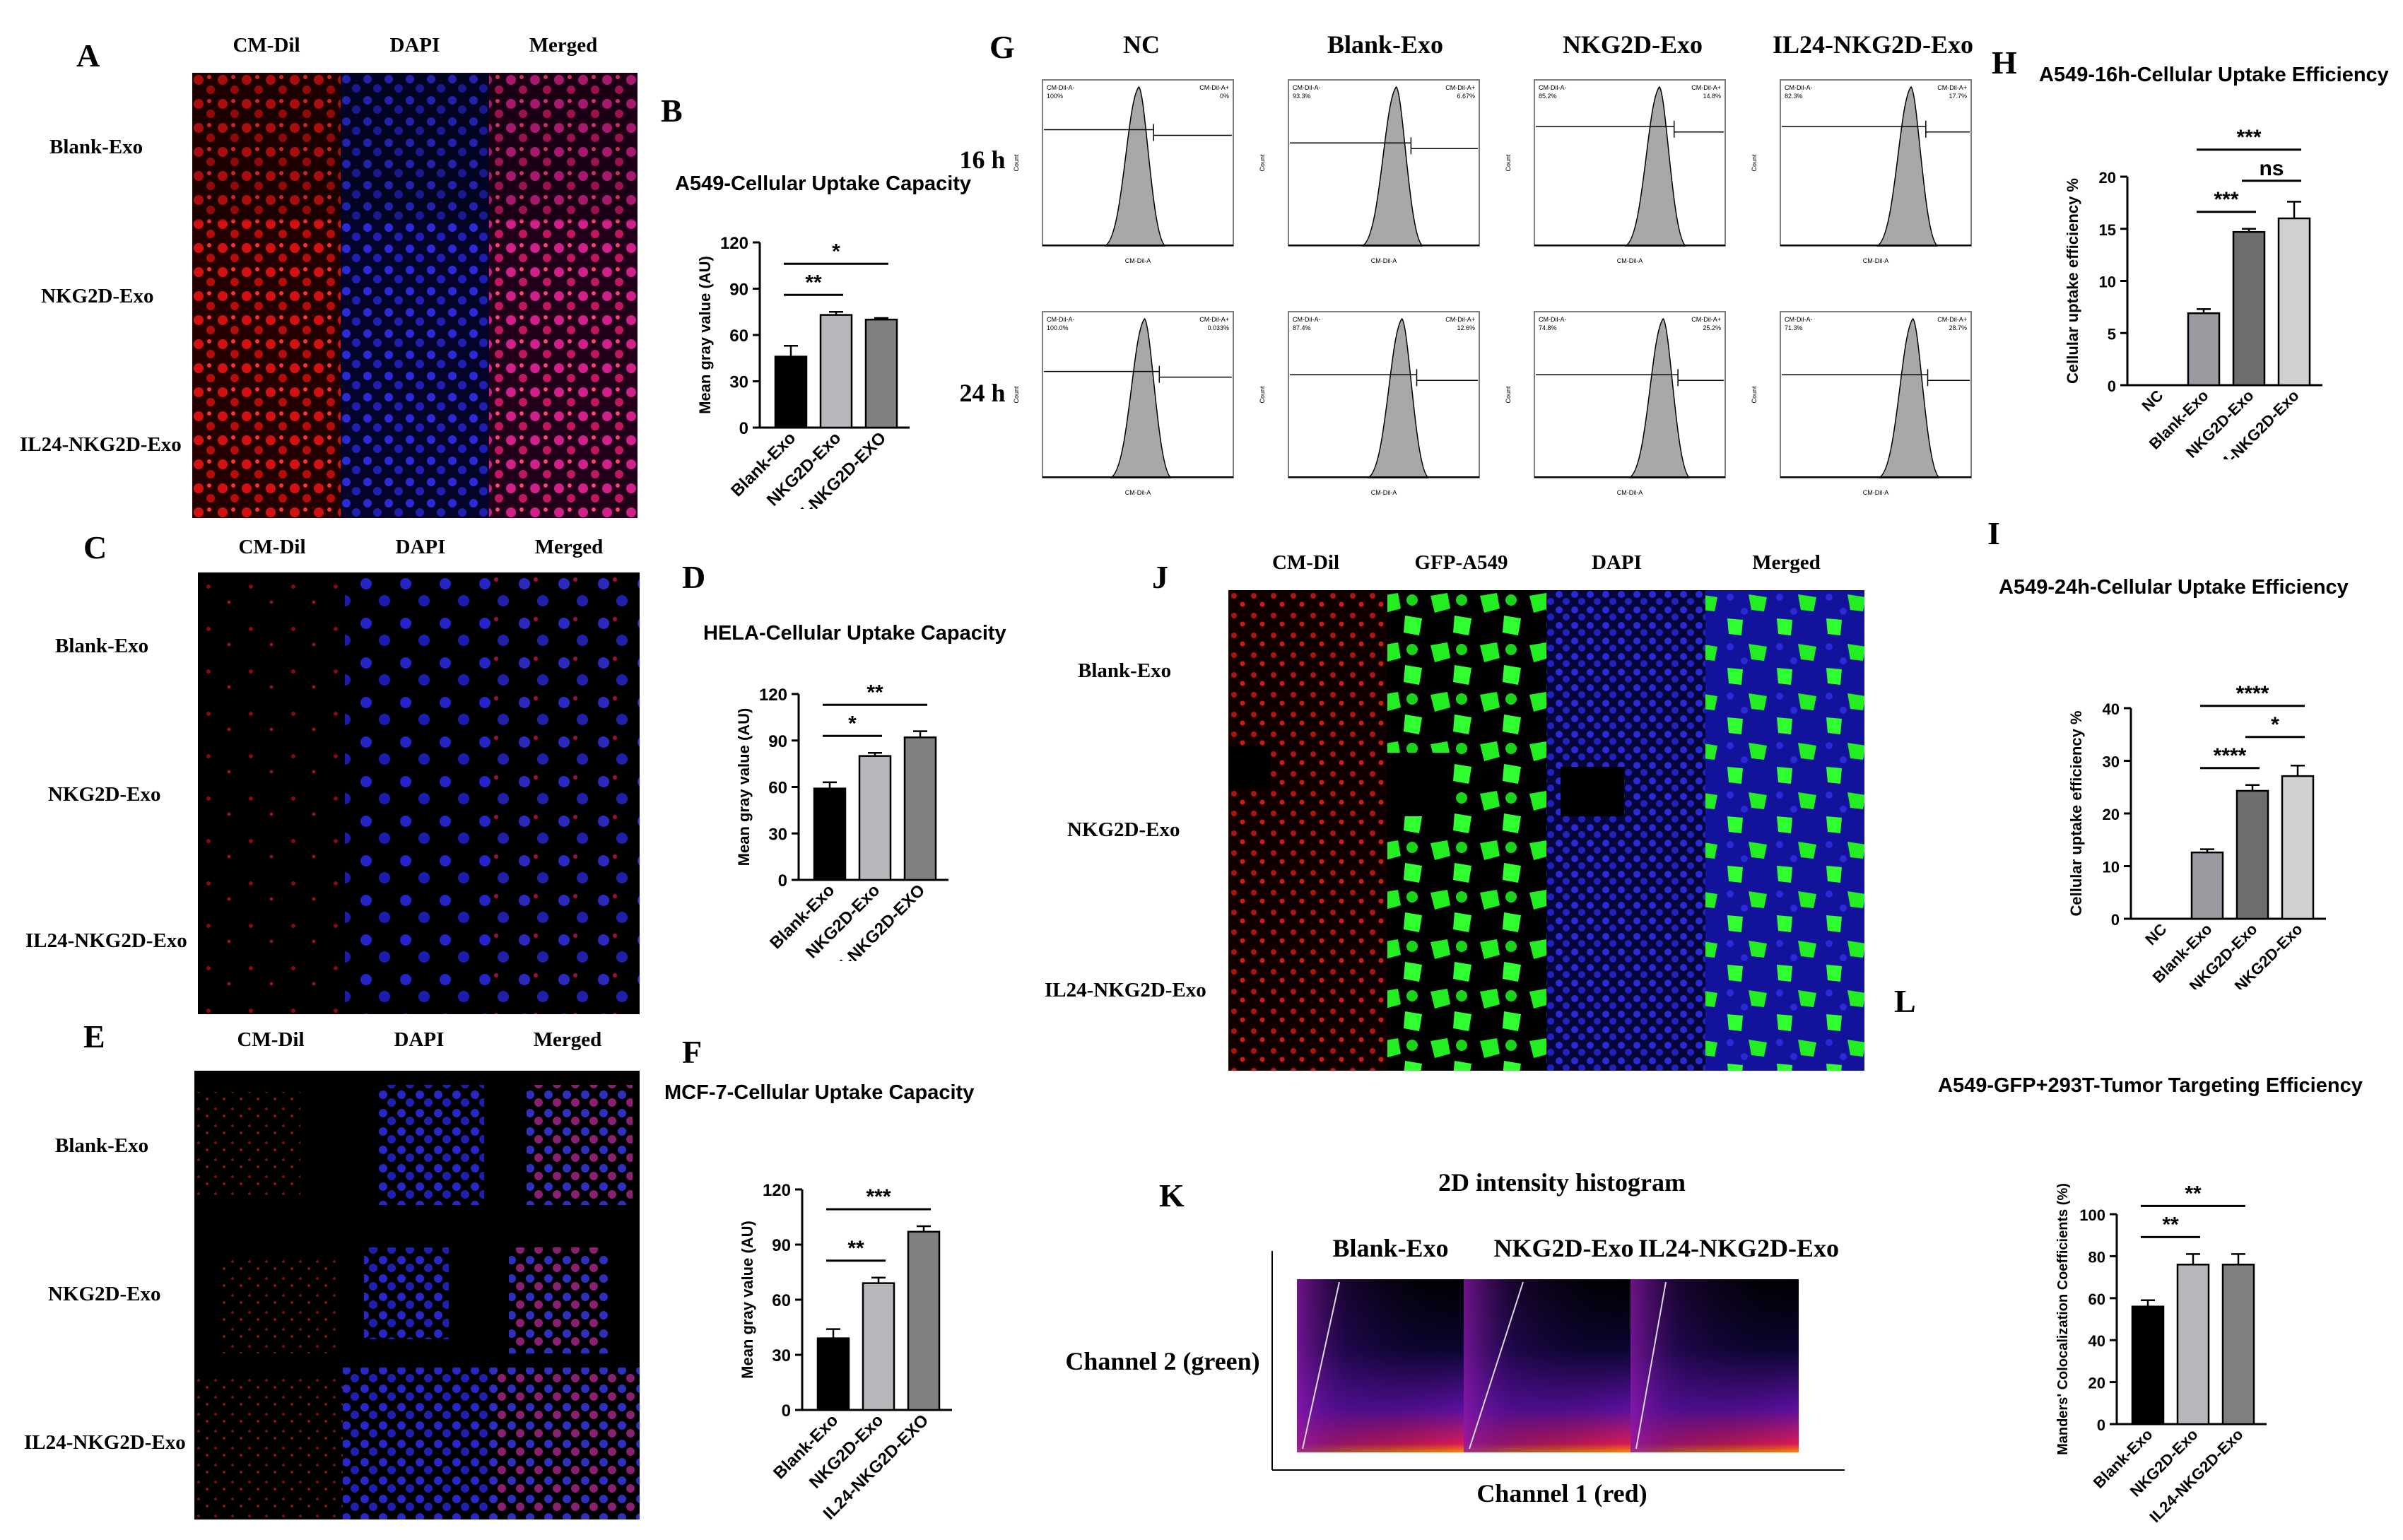 The image size is (2403, 1540). Describe the element at coordinates (1302, 96) in the screenshot. I see `flow-gate-neg-pct: 93.3%` at that location.